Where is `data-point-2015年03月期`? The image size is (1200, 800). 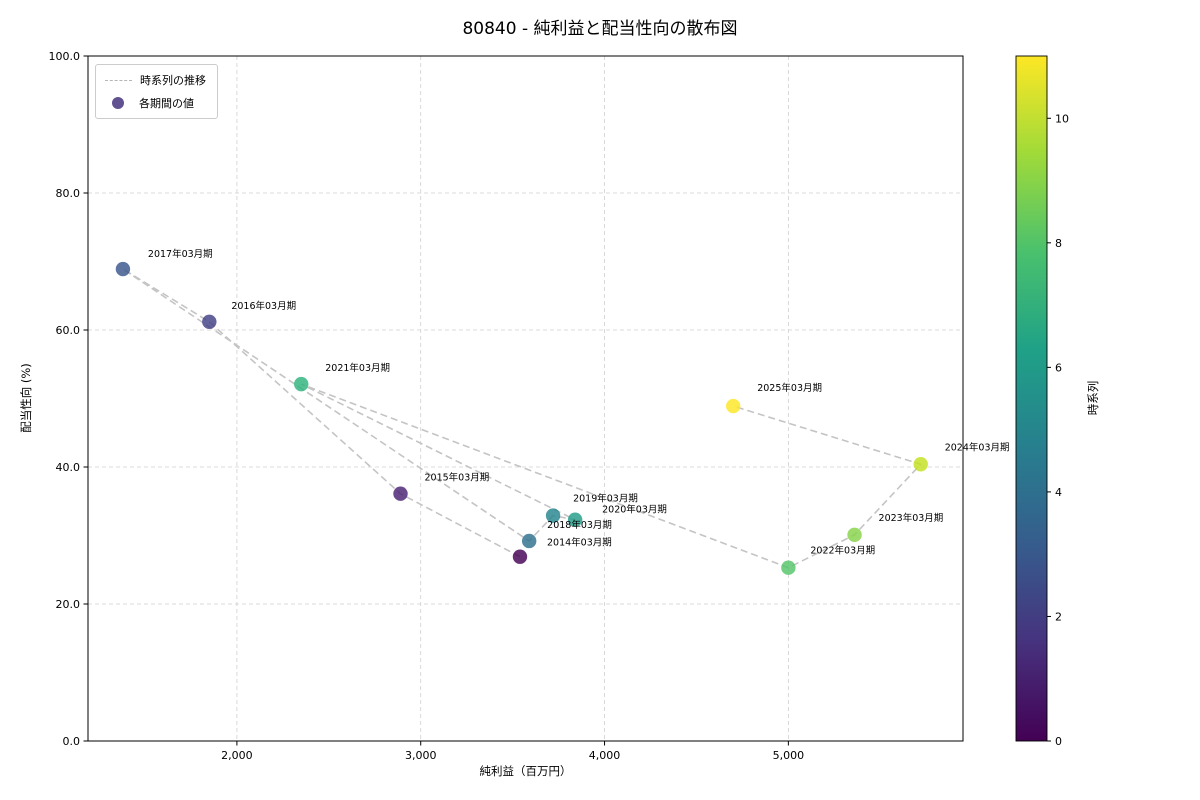
data-point-2015年03月期 is located at coordinates (400, 493).